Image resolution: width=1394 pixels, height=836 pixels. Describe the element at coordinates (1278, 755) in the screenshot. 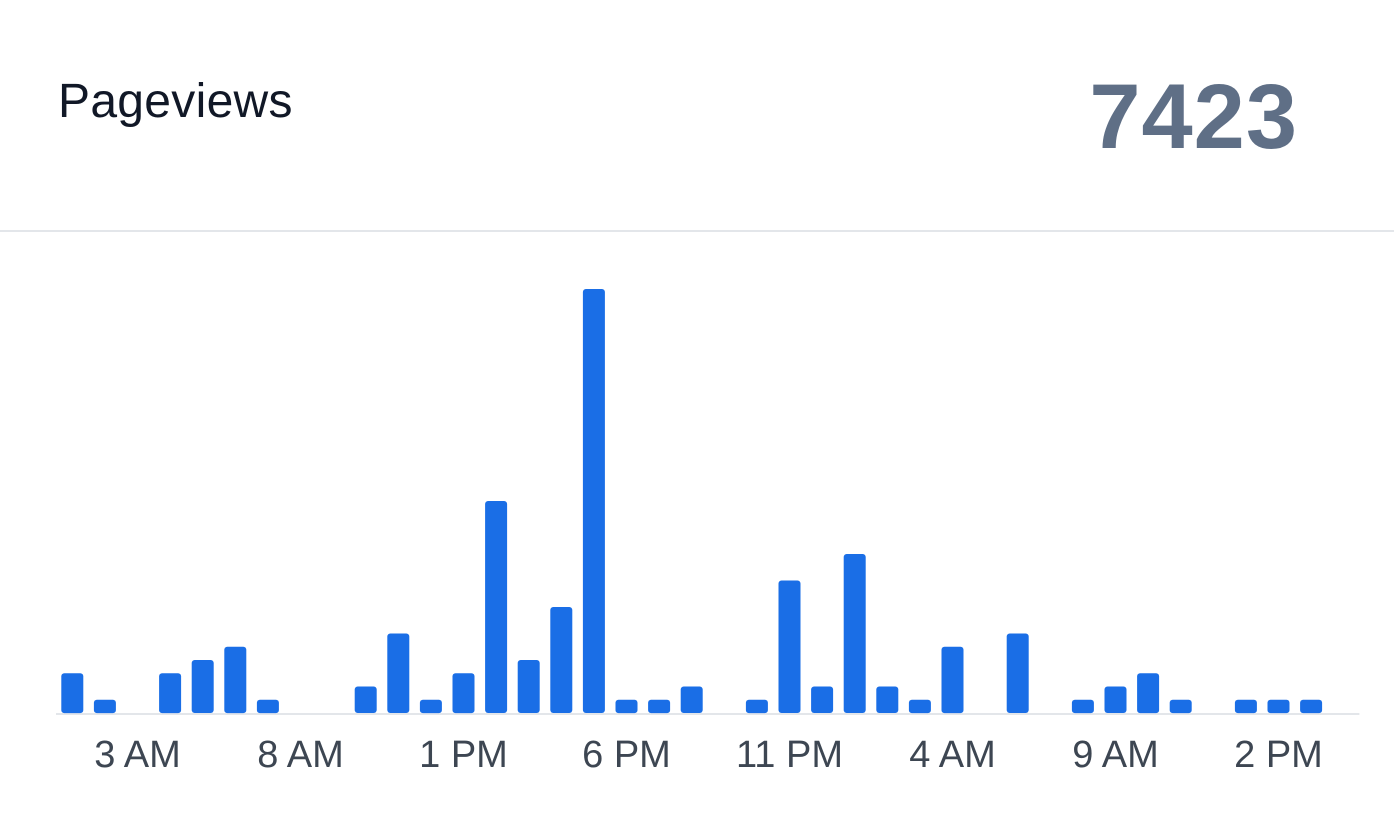

I see `x-tick-label: 2 PM` at that location.